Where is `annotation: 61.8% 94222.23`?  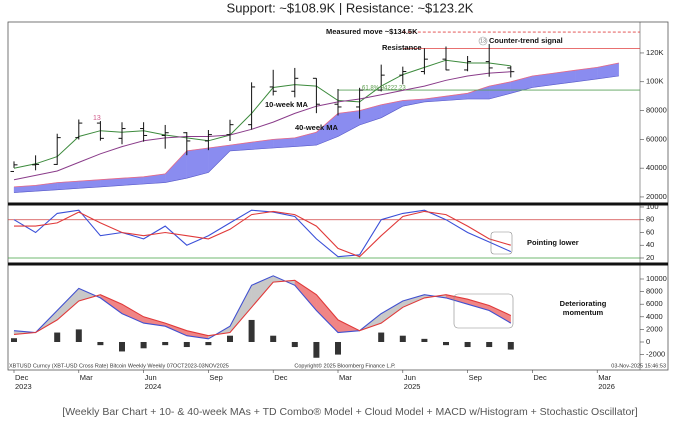
annotation: 61.8% 94222.23 is located at coordinates (384, 89).